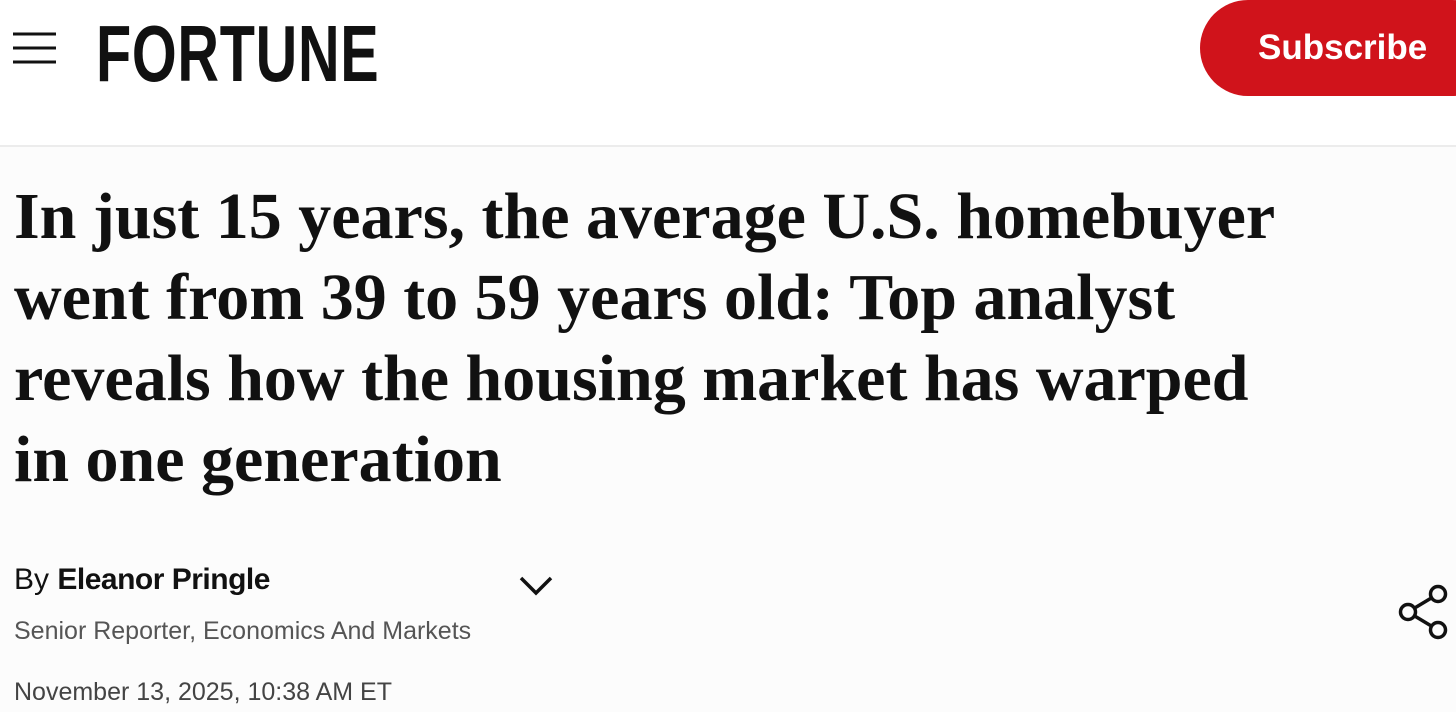 Image resolution: width=1456 pixels, height=712 pixels. I want to click on byline: By Eleanor Pringle, so click(142, 580).